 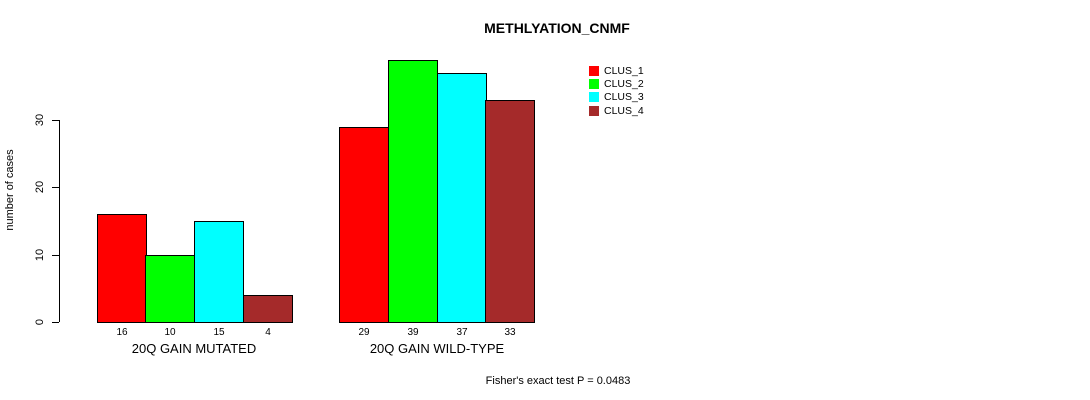 I want to click on bar-value-label: 33, so click(x=510, y=332).